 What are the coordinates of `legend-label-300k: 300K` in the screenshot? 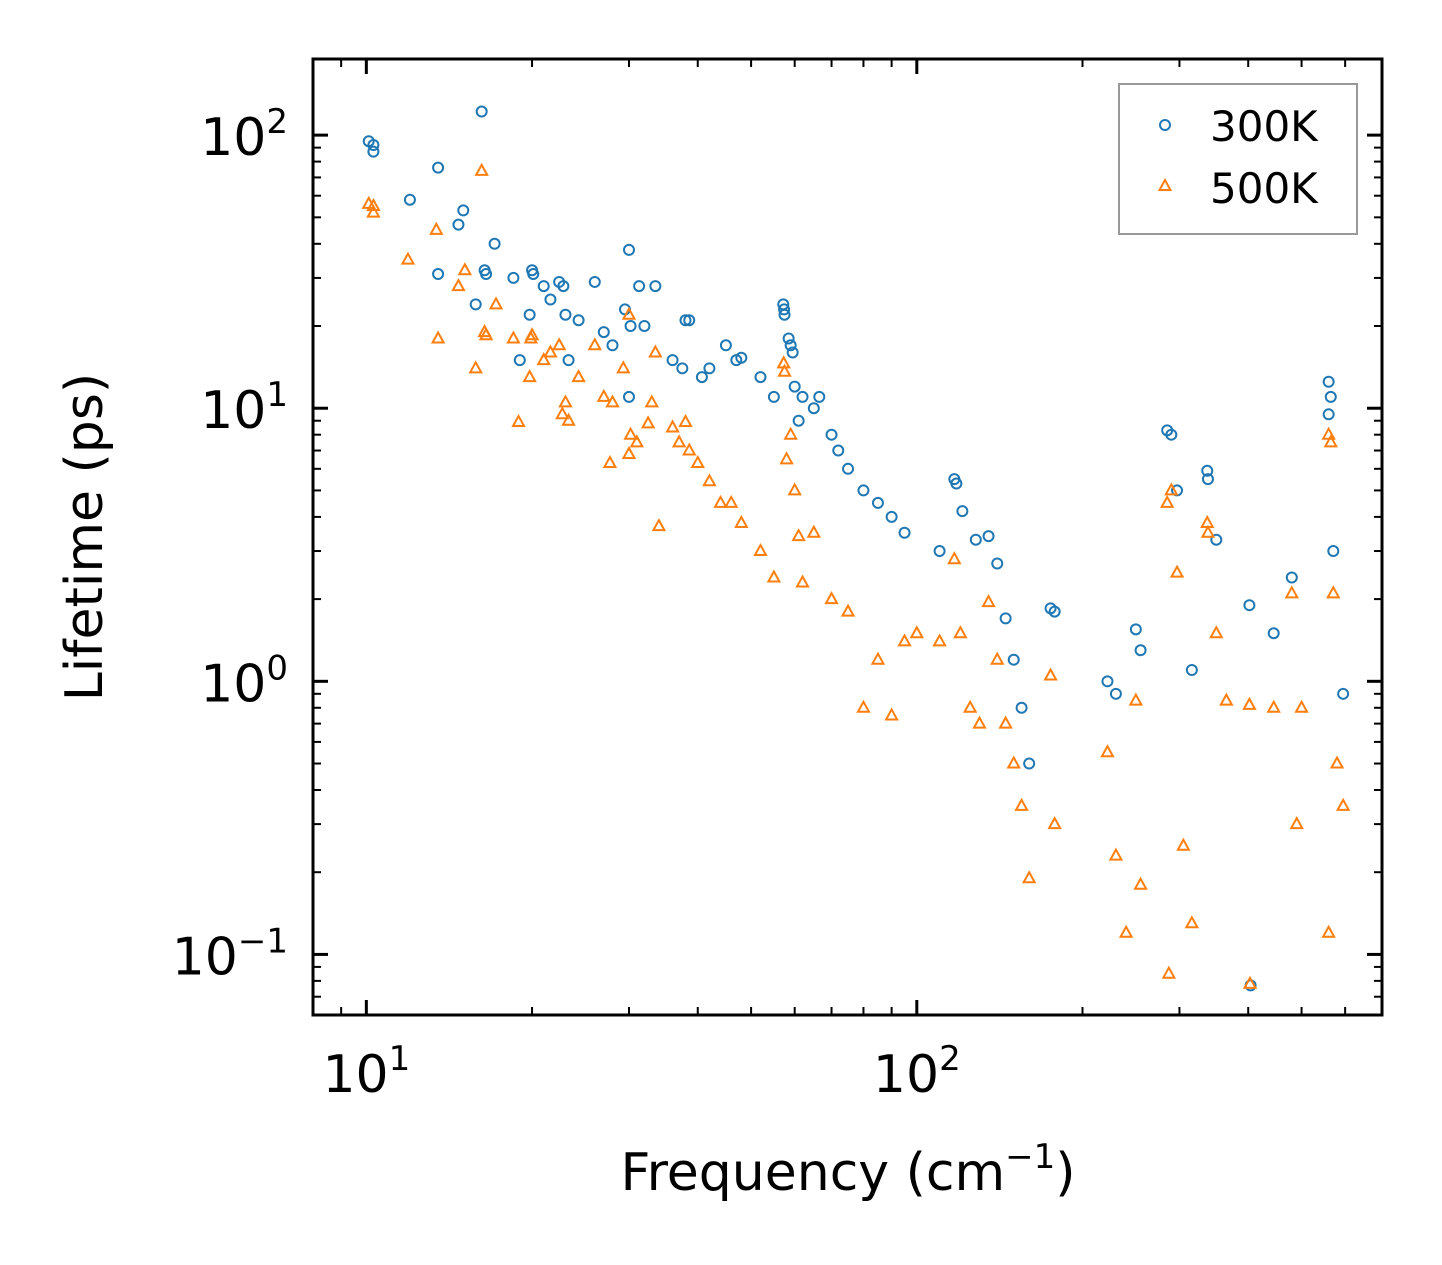 It's located at (1264, 126).